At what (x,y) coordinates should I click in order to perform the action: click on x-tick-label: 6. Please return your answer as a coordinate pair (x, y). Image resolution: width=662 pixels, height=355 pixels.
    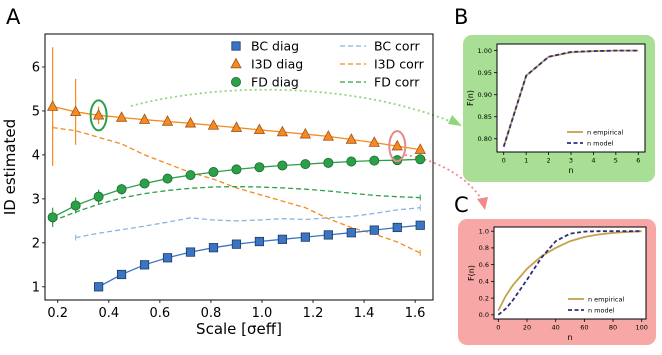
    Looking at the image, I should click on (638, 161).